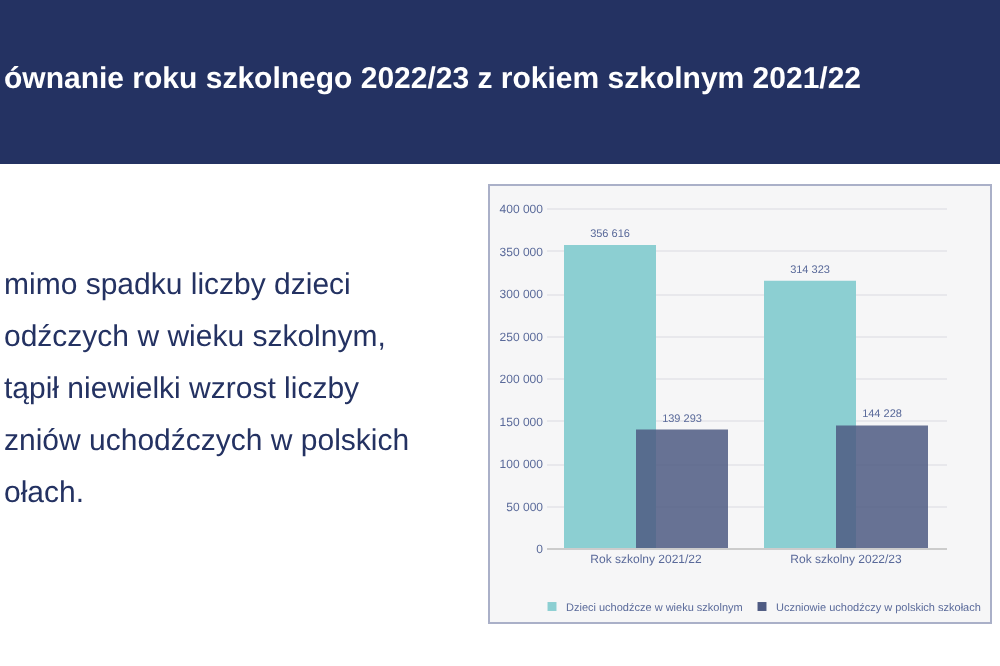  Describe the element at coordinates (45, 494) in the screenshot. I see `text: ołach.` at that location.